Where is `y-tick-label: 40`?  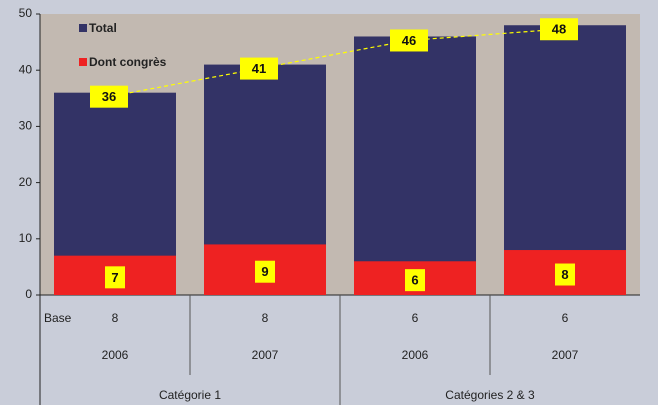 y-tick-label: 40 is located at coordinates (26, 69).